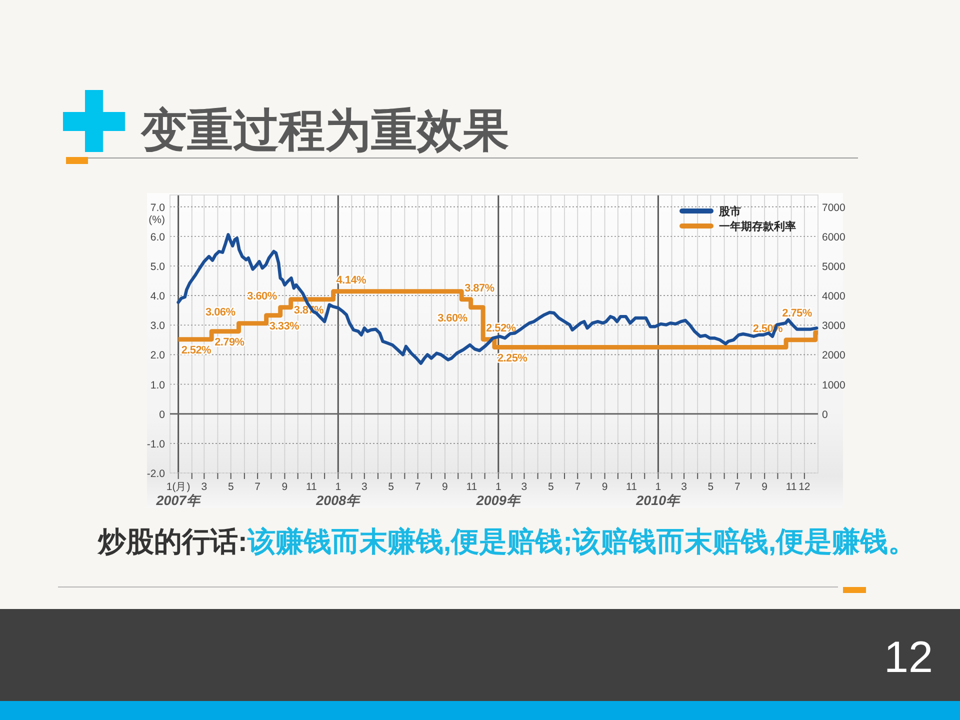  Describe the element at coordinates (834, 208) in the screenshot. I see `y2-tick-label: 7000` at that location.